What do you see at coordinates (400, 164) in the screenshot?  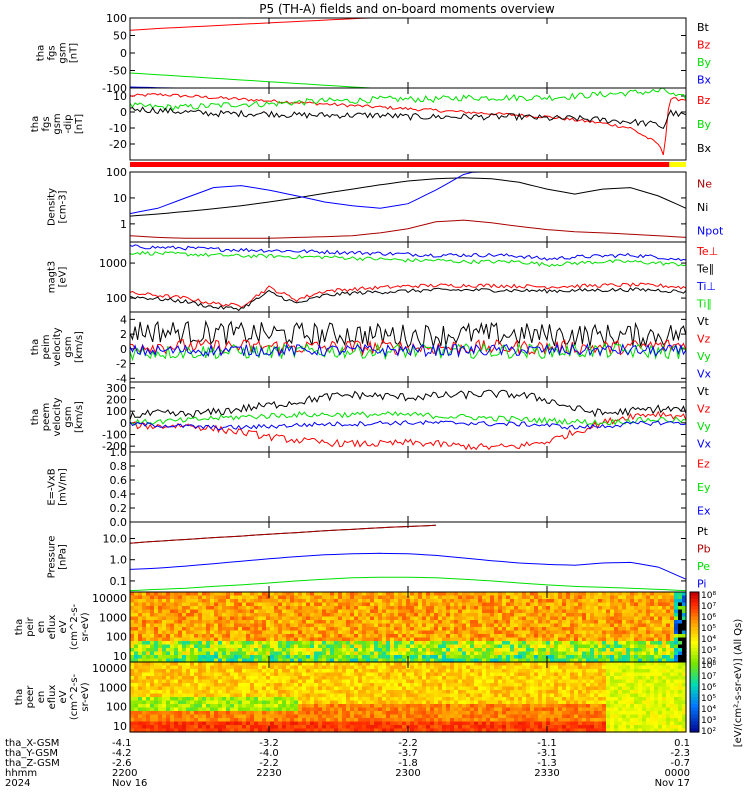 I see `mode-bar-slow` at bounding box center [400, 164].